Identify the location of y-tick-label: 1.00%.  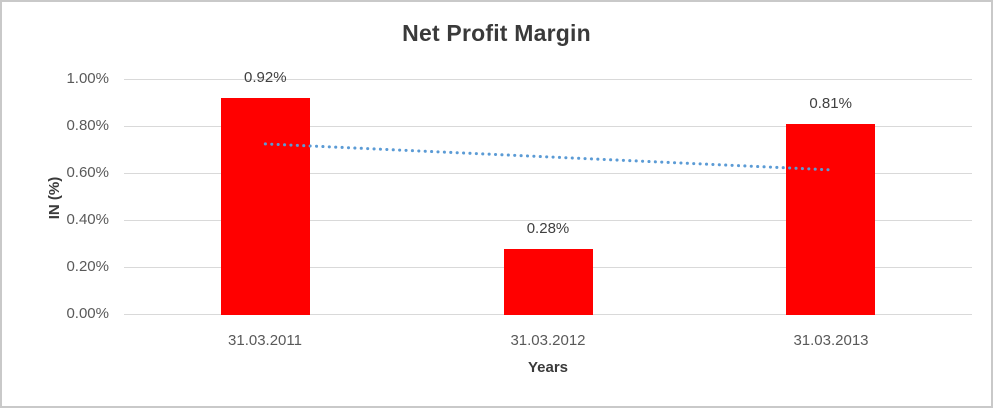
(87, 78).